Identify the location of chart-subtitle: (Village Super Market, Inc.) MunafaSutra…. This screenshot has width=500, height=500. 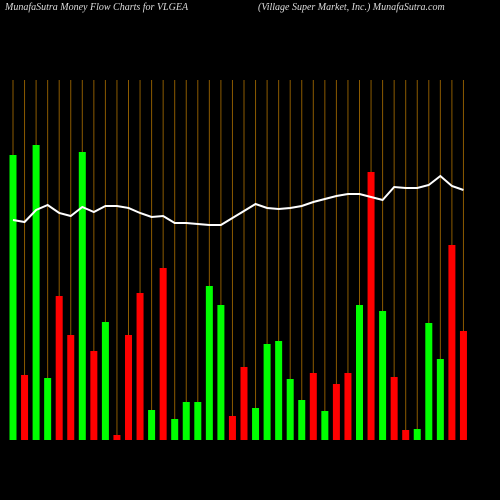
(351, 7).